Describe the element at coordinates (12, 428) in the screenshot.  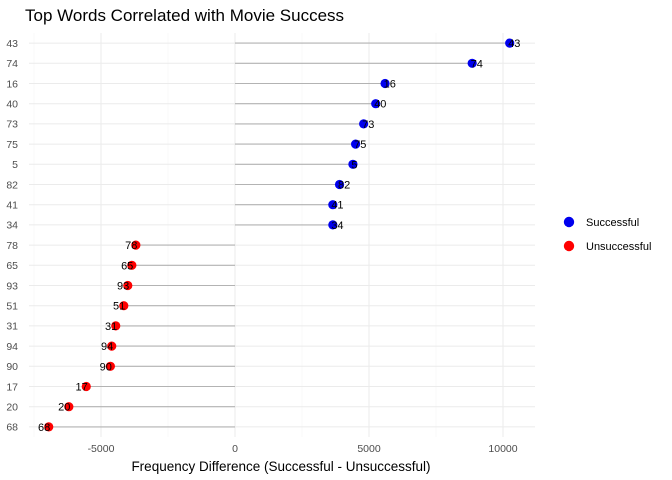
I see `y-tick-label: 68` at that location.